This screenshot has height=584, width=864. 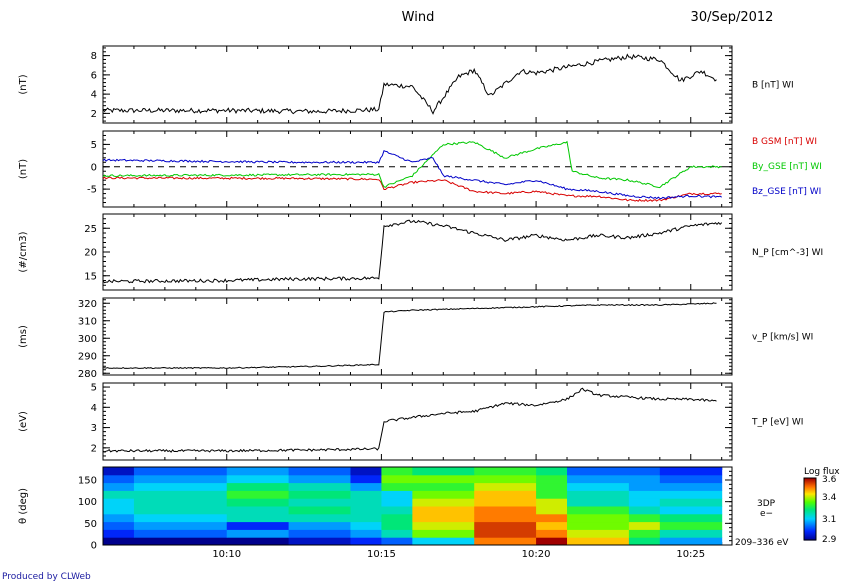 I want to click on x-tick-label: 10:10, so click(x=226, y=554).